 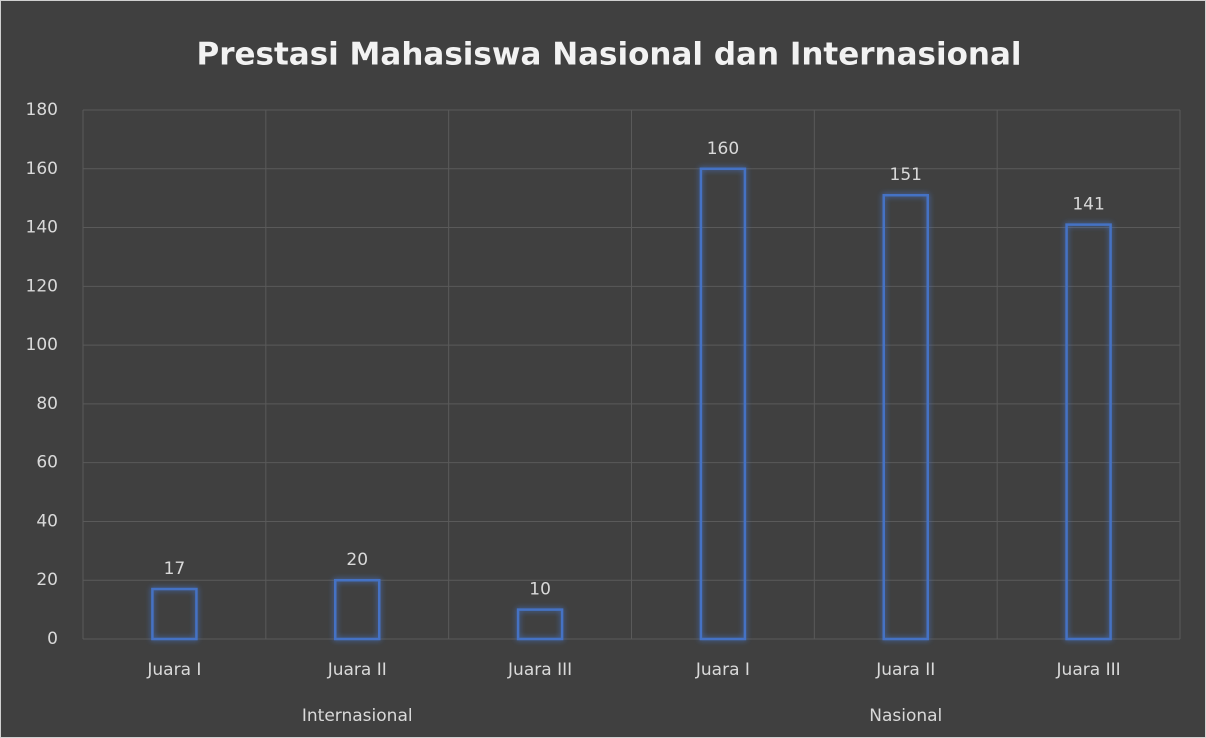 What do you see at coordinates (357, 716) in the screenshot?
I see `group-label: Internasional` at bounding box center [357, 716].